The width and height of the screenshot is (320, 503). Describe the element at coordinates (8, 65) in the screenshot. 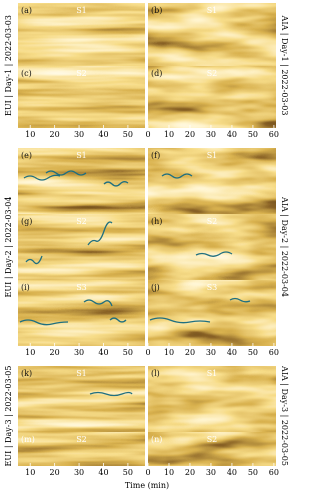

I see `side-label-left: EUI | Day-1 | 2022-03-03` at that location.